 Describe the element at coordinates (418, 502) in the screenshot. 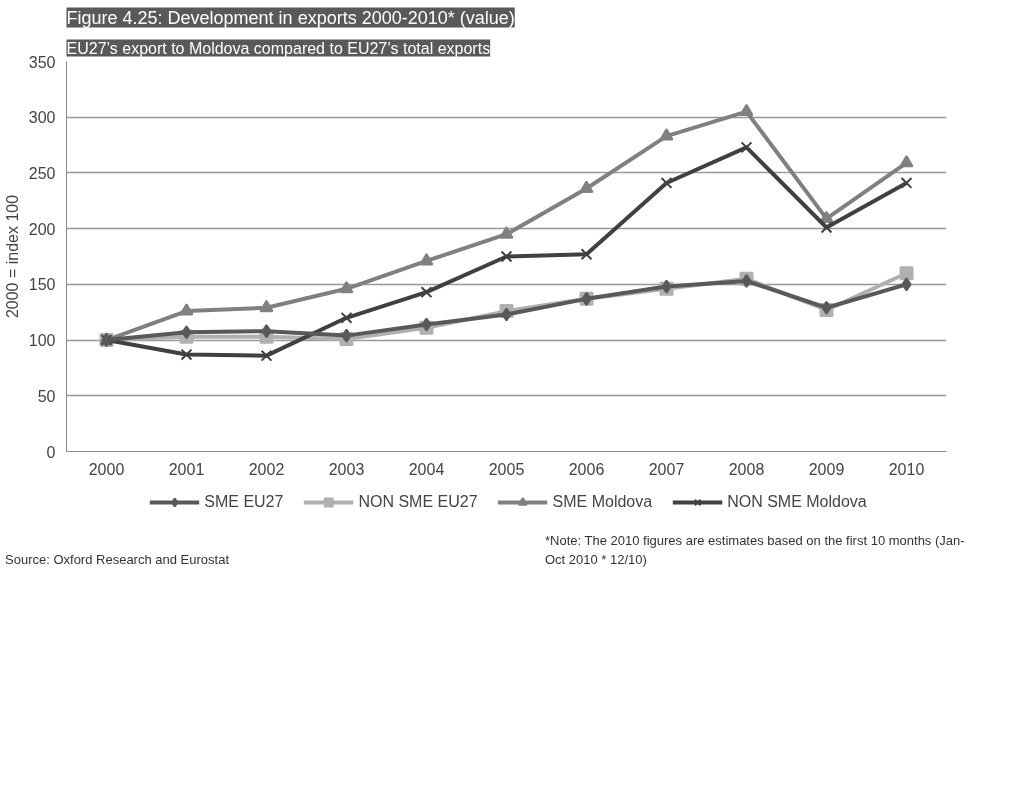

I see `legend-label: NON SME EU27` at that location.